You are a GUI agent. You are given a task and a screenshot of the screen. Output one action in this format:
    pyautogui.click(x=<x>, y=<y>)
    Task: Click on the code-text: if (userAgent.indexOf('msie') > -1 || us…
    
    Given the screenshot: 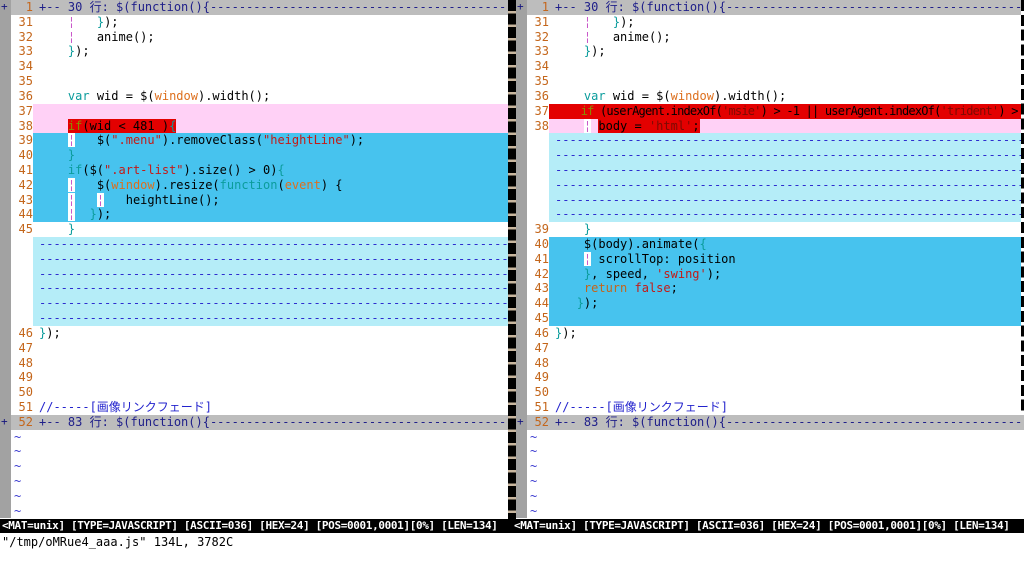 What is the action you would take?
    pyautogui.click(x=786, y=111)
    